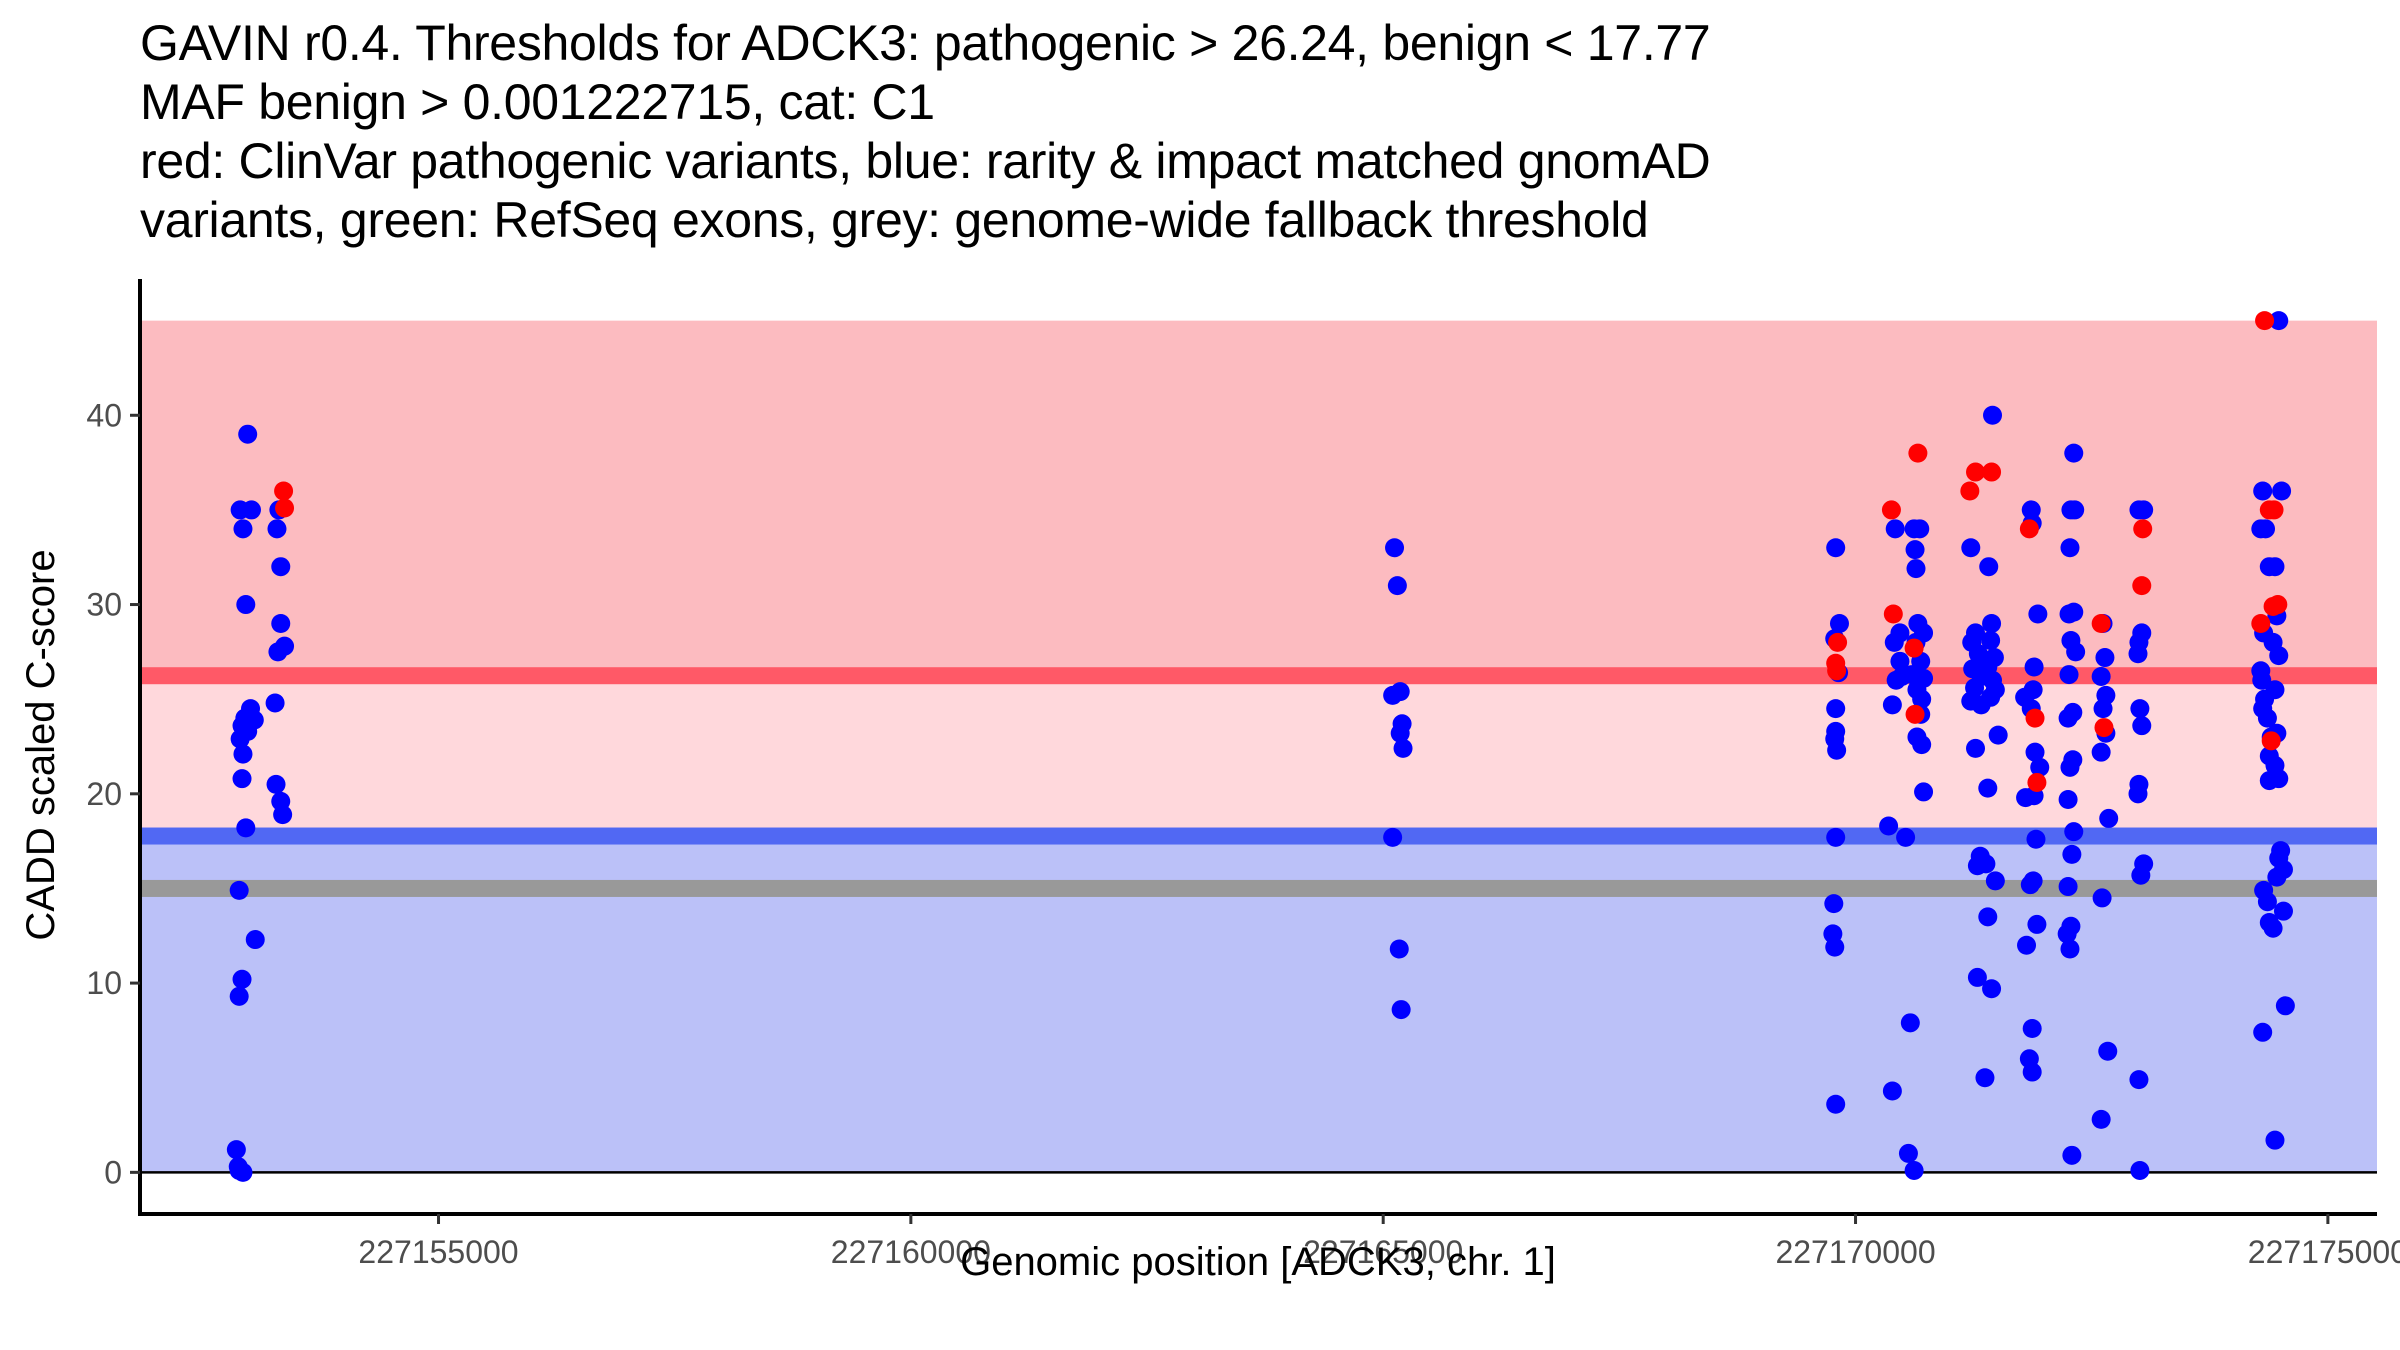 The width and height of the screenshot is (2400, 1350). What do you see at coordinates (1259, 888) in the screenshot?
I see `threshold-line-genome-wide-fallback` at bounding box center [1259, 888].